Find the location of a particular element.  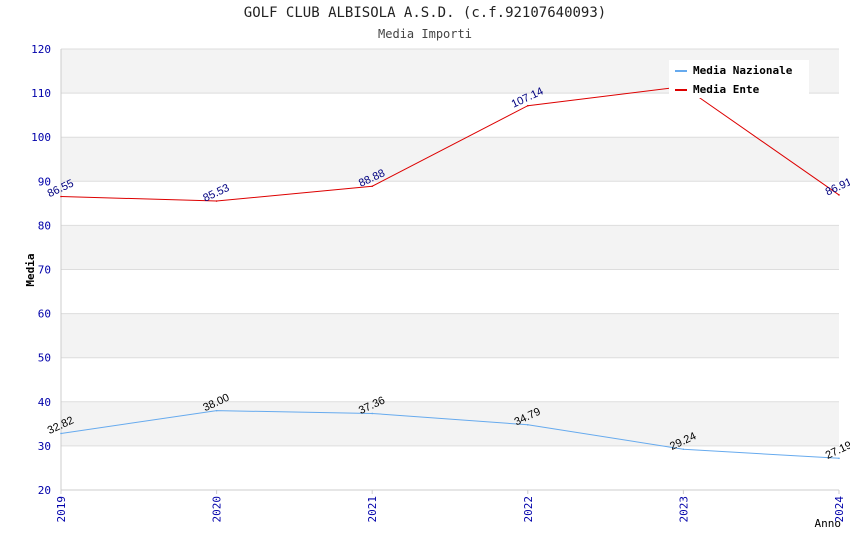

x-tick-label: 2022 is located at coordinates (528, 509).